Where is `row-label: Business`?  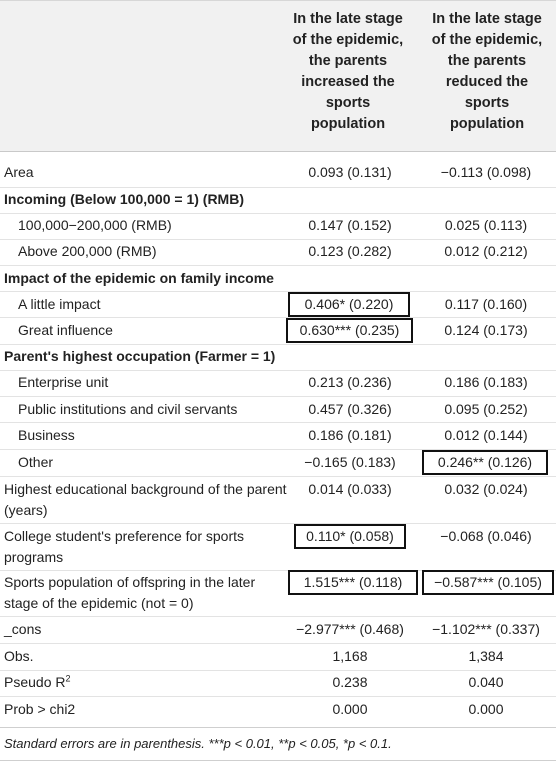 row-label: Business is located at coordinates (46, 435).